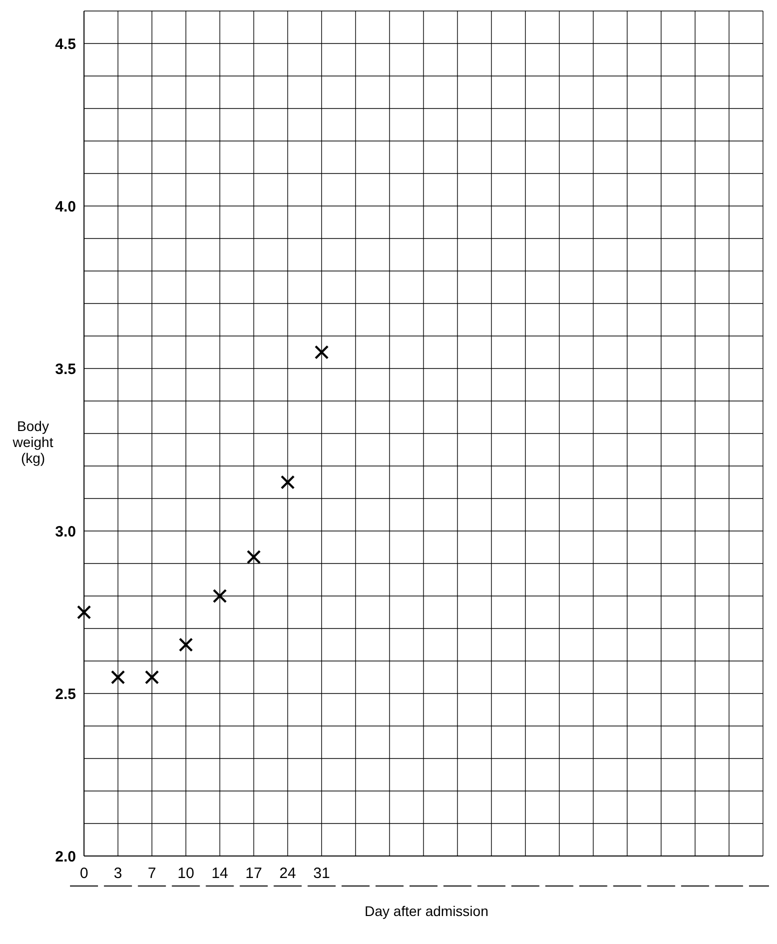 The width and height of the screenshot is (777, 944). Describe the element at coordinates (253, 873) in the screenshot. I see `x-tick-label: 17` at that location.